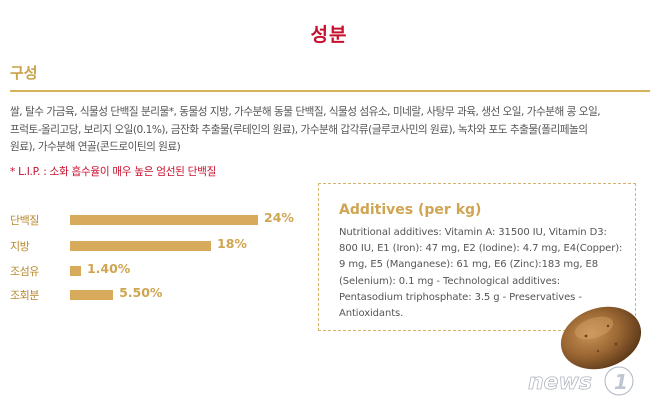 This screenshot has width=658, height=405. I want to click on nutrient-label: 조섬유, so click(24, 271).